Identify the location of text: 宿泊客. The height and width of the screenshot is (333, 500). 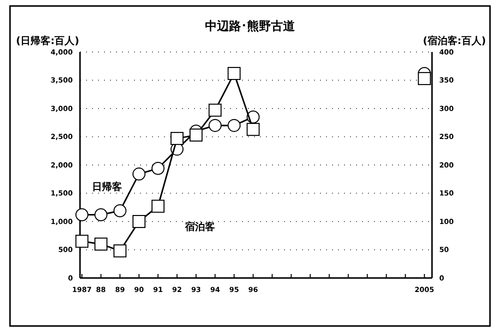
(199, 227).